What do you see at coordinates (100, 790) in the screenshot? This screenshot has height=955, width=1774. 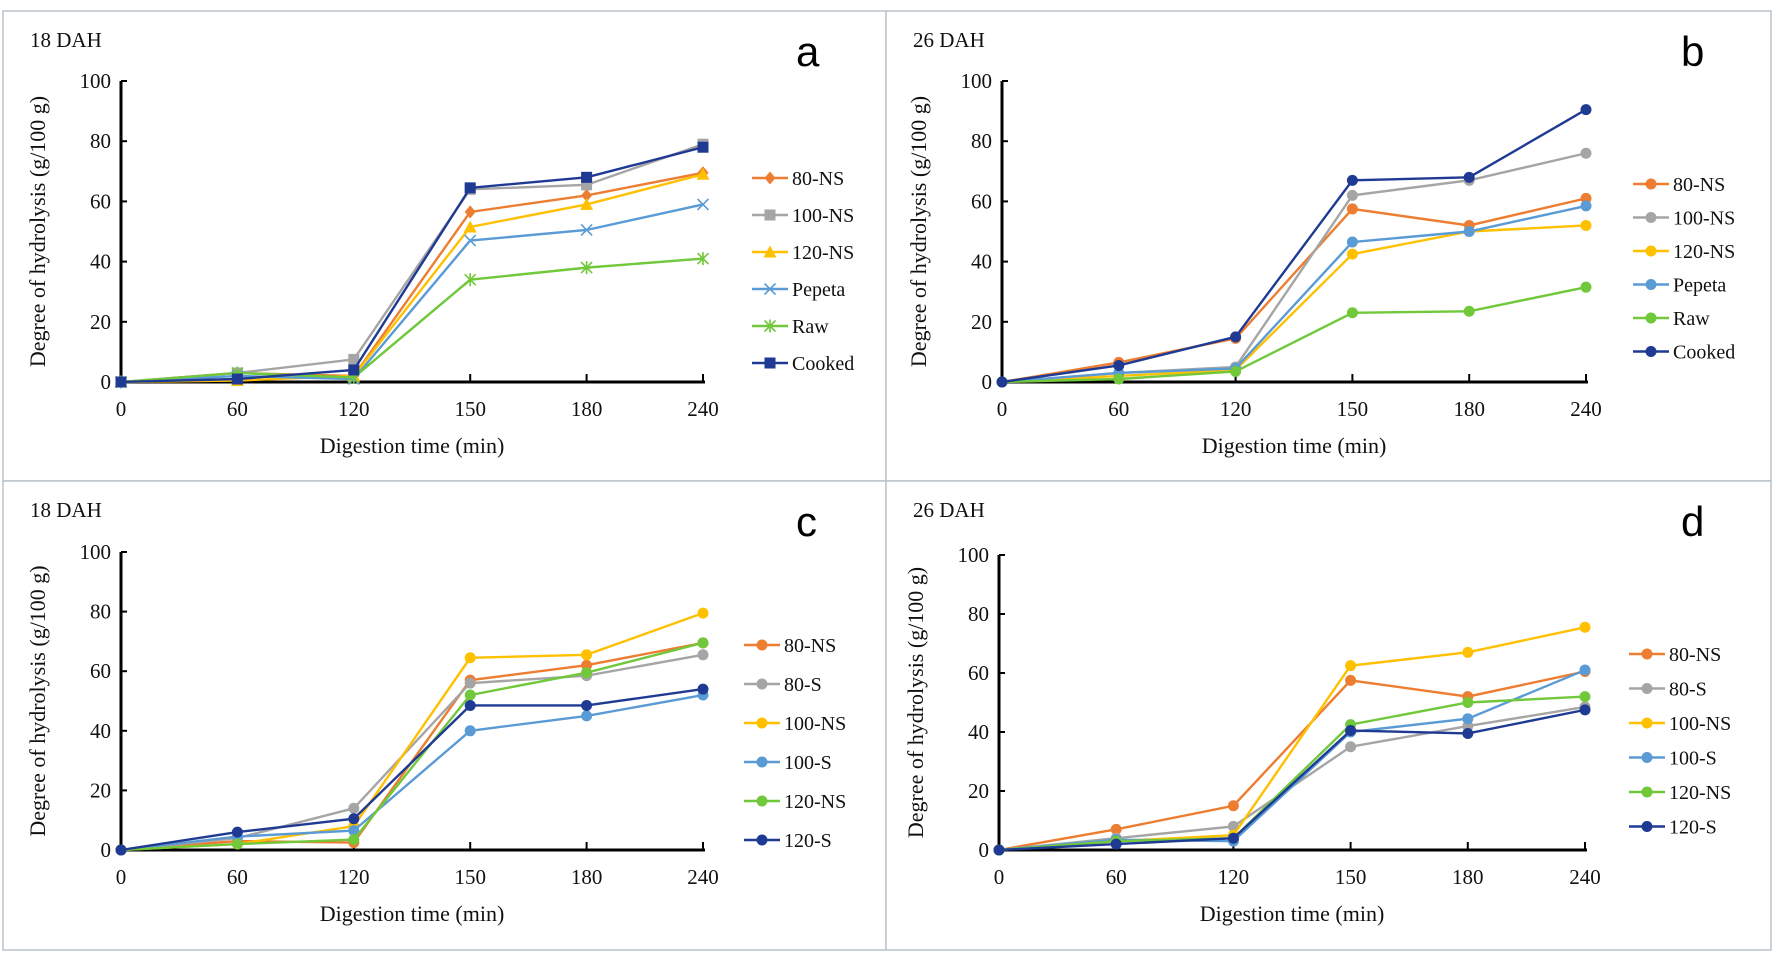 I see `y-tick-label: 20` at bounding box center [100, 790].